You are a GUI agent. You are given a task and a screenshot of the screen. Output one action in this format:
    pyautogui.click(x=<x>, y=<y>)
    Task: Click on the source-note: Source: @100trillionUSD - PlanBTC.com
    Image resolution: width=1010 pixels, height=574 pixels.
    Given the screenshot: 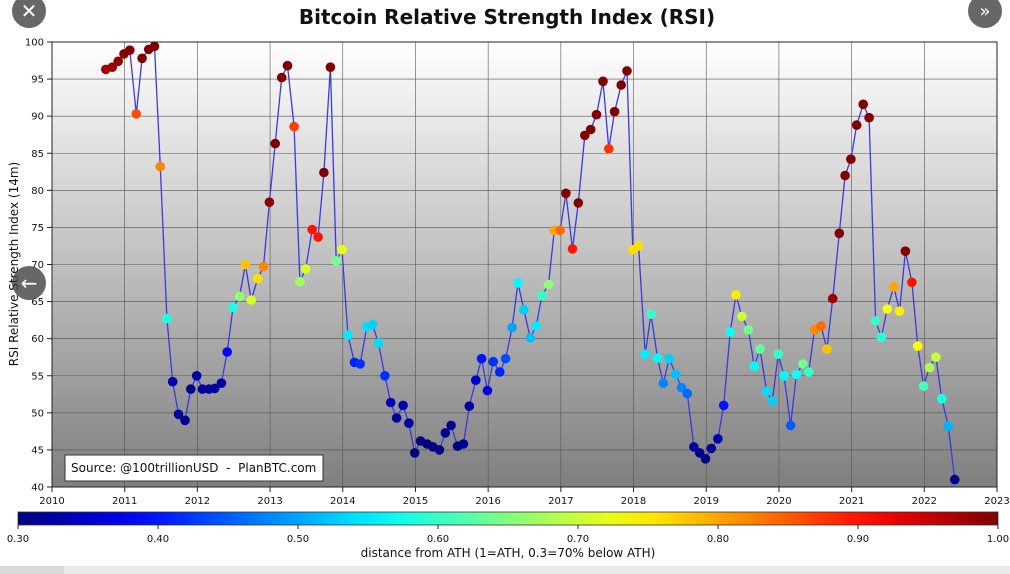 What is the action you would take?
    pyautogui.click(x=194, y=468)
    